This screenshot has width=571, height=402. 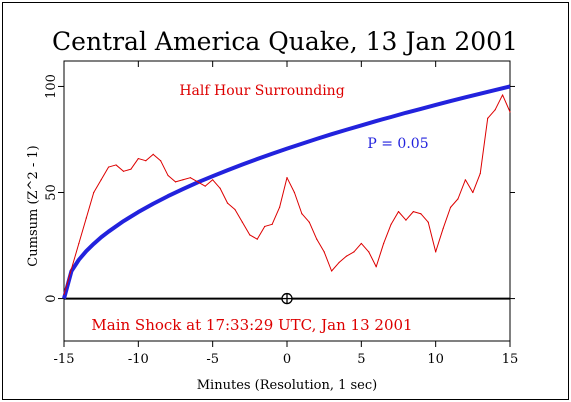 I want to click on x-tick-label: 10, so click(x=435, y=359).